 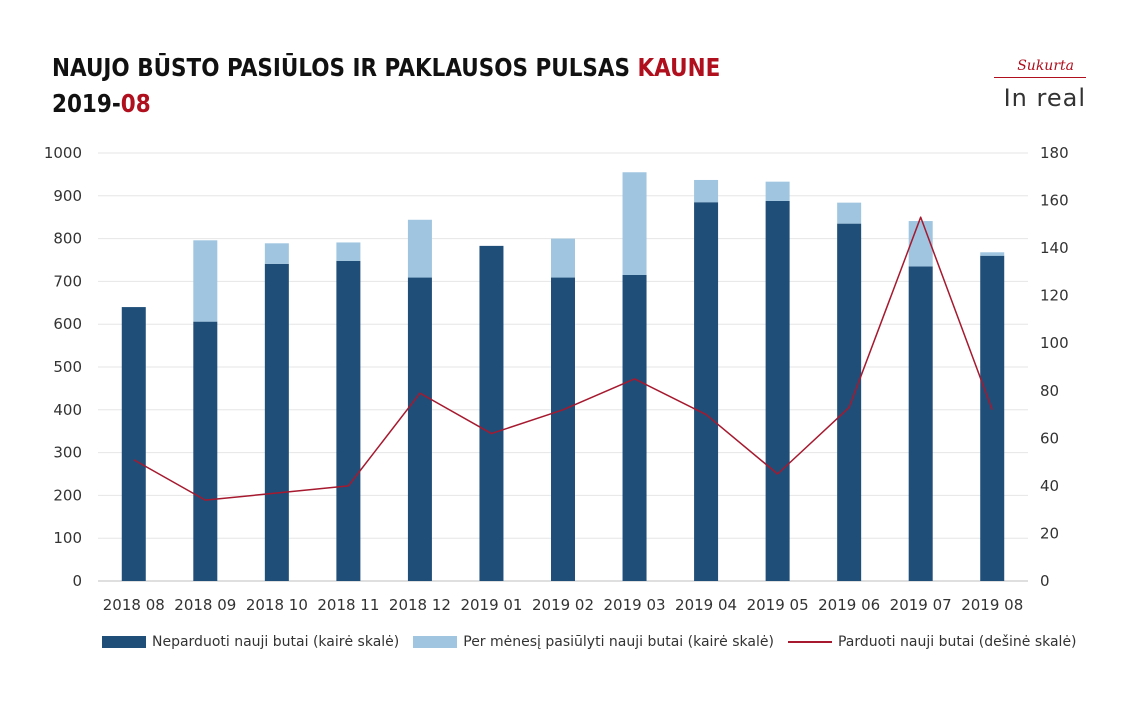 I want to click on logo-underline, so click(x=1040, y=77).